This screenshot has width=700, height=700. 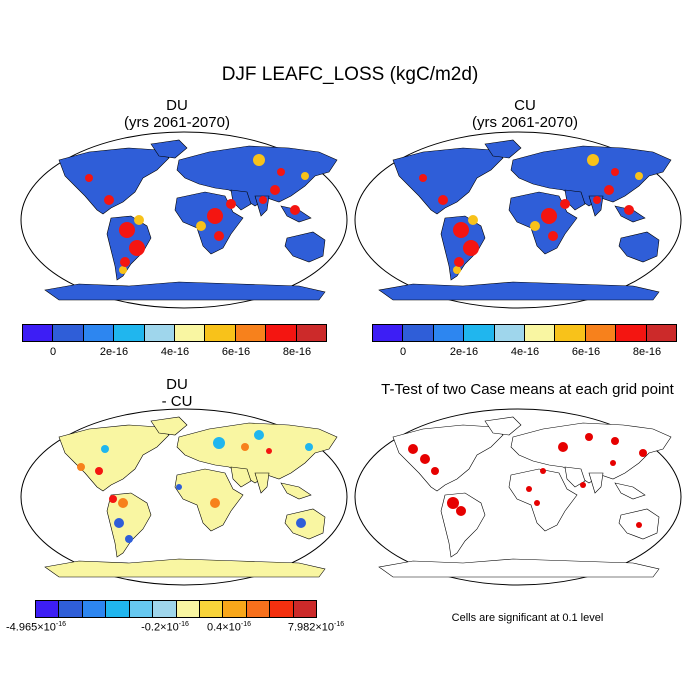 I want to click on du-tick-label: 4e-16, so click(x=175, y=352).